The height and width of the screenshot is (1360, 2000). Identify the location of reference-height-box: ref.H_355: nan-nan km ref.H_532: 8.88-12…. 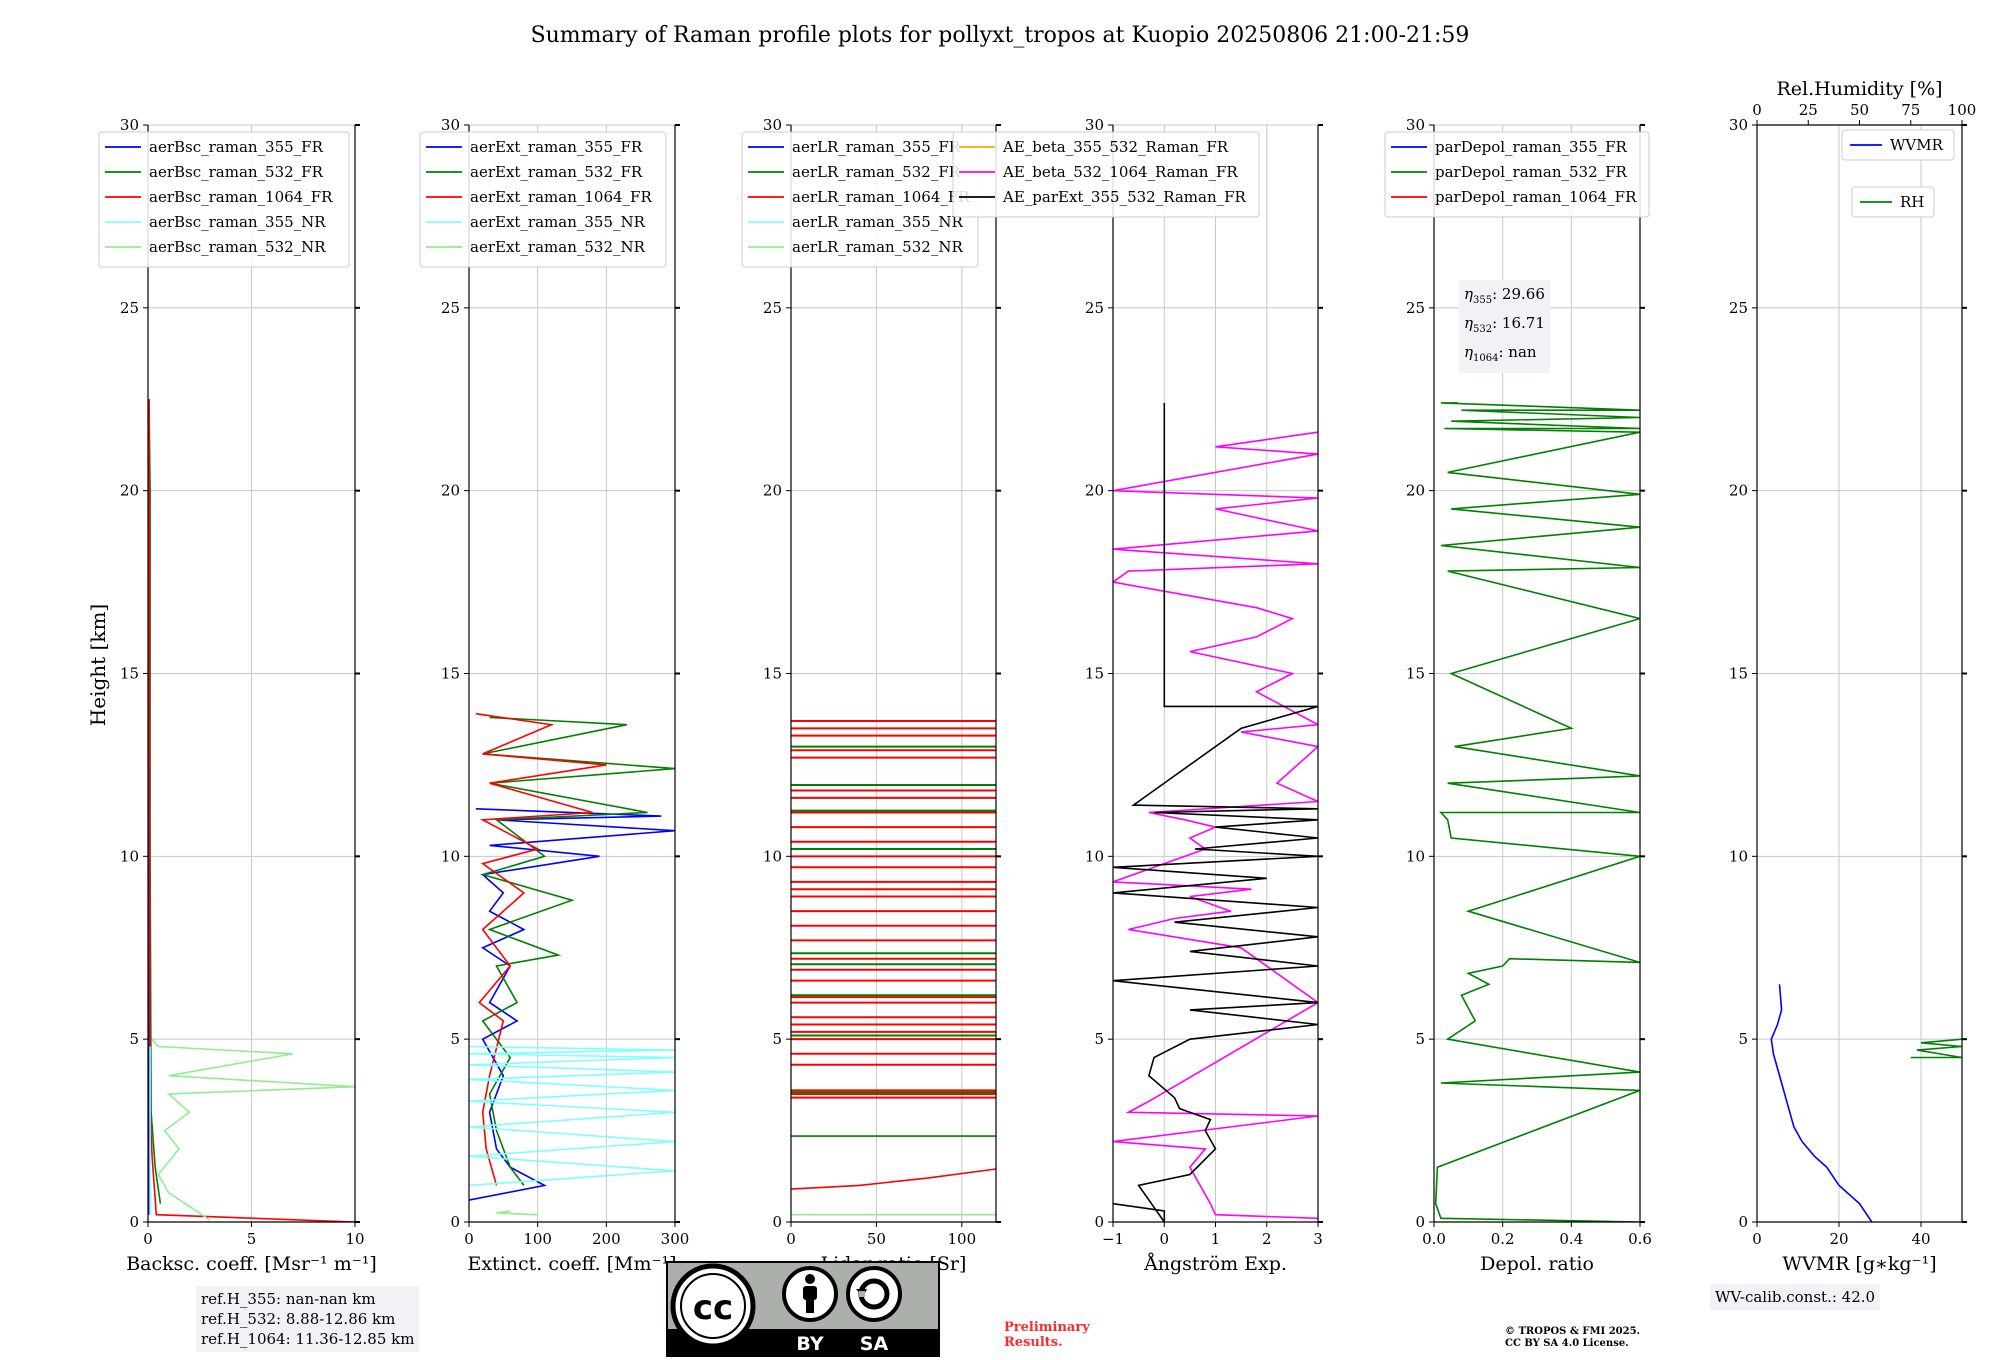
(308, 1319).